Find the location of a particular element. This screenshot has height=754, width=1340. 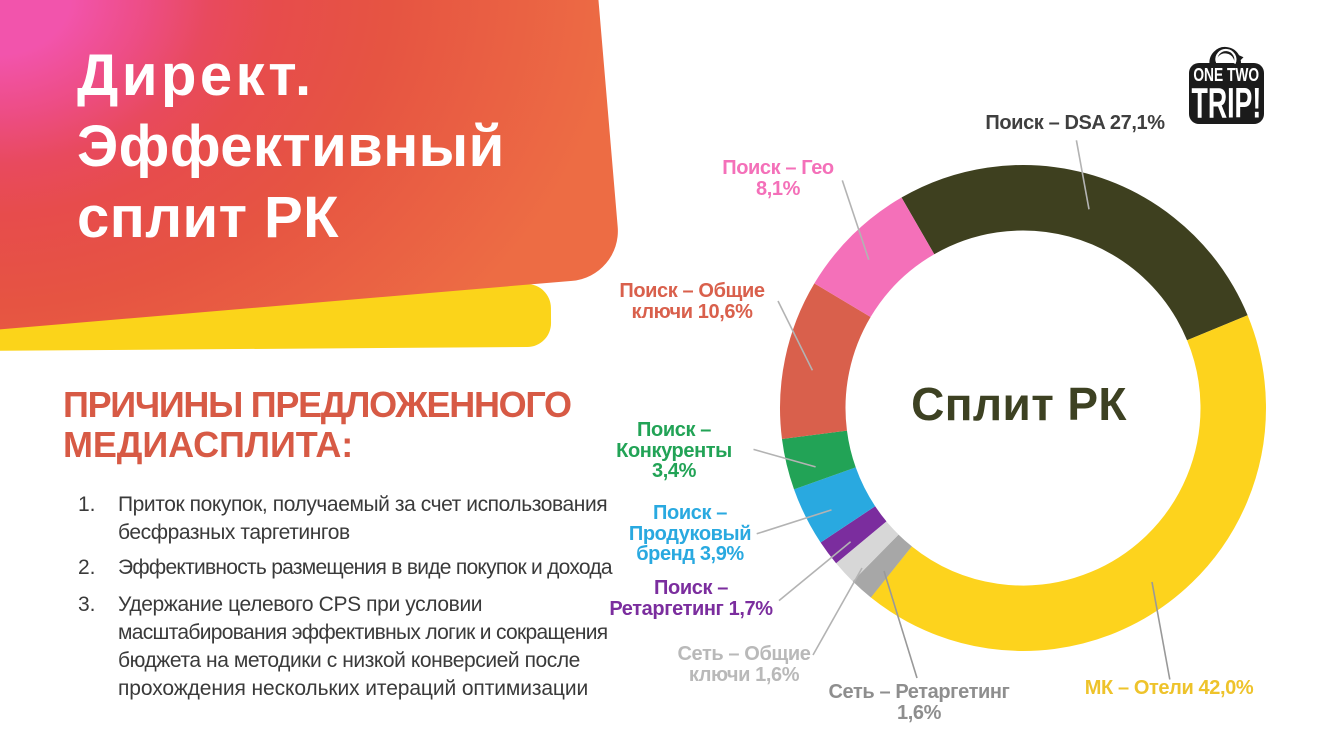

svg-text: ONE TWO is located at coordinates (1226, 74).